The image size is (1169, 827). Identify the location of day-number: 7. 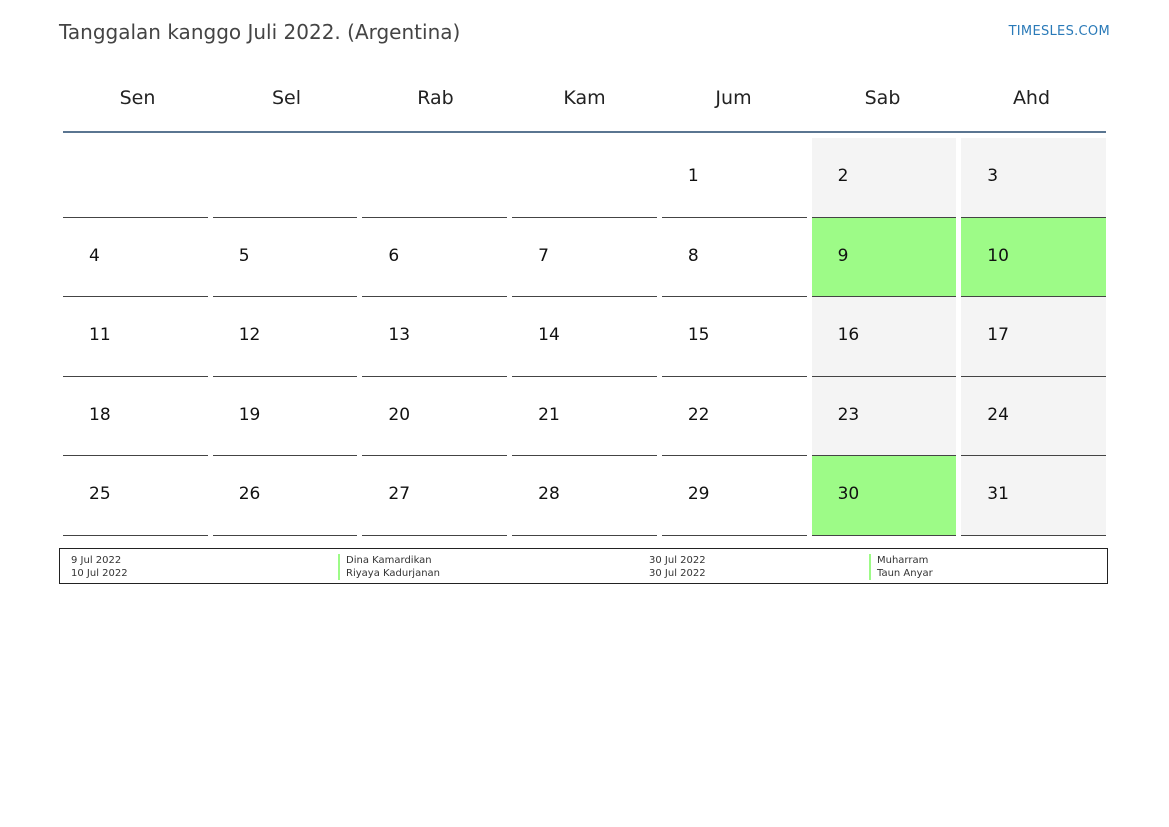
(543, 255).